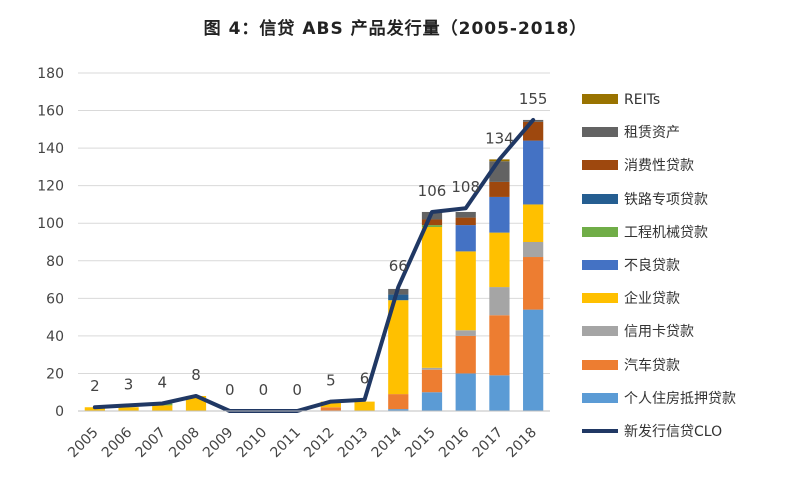 This screenshot has width=791, height=485. I want to click on legend-label: 租赁资产, so click(652, 133).